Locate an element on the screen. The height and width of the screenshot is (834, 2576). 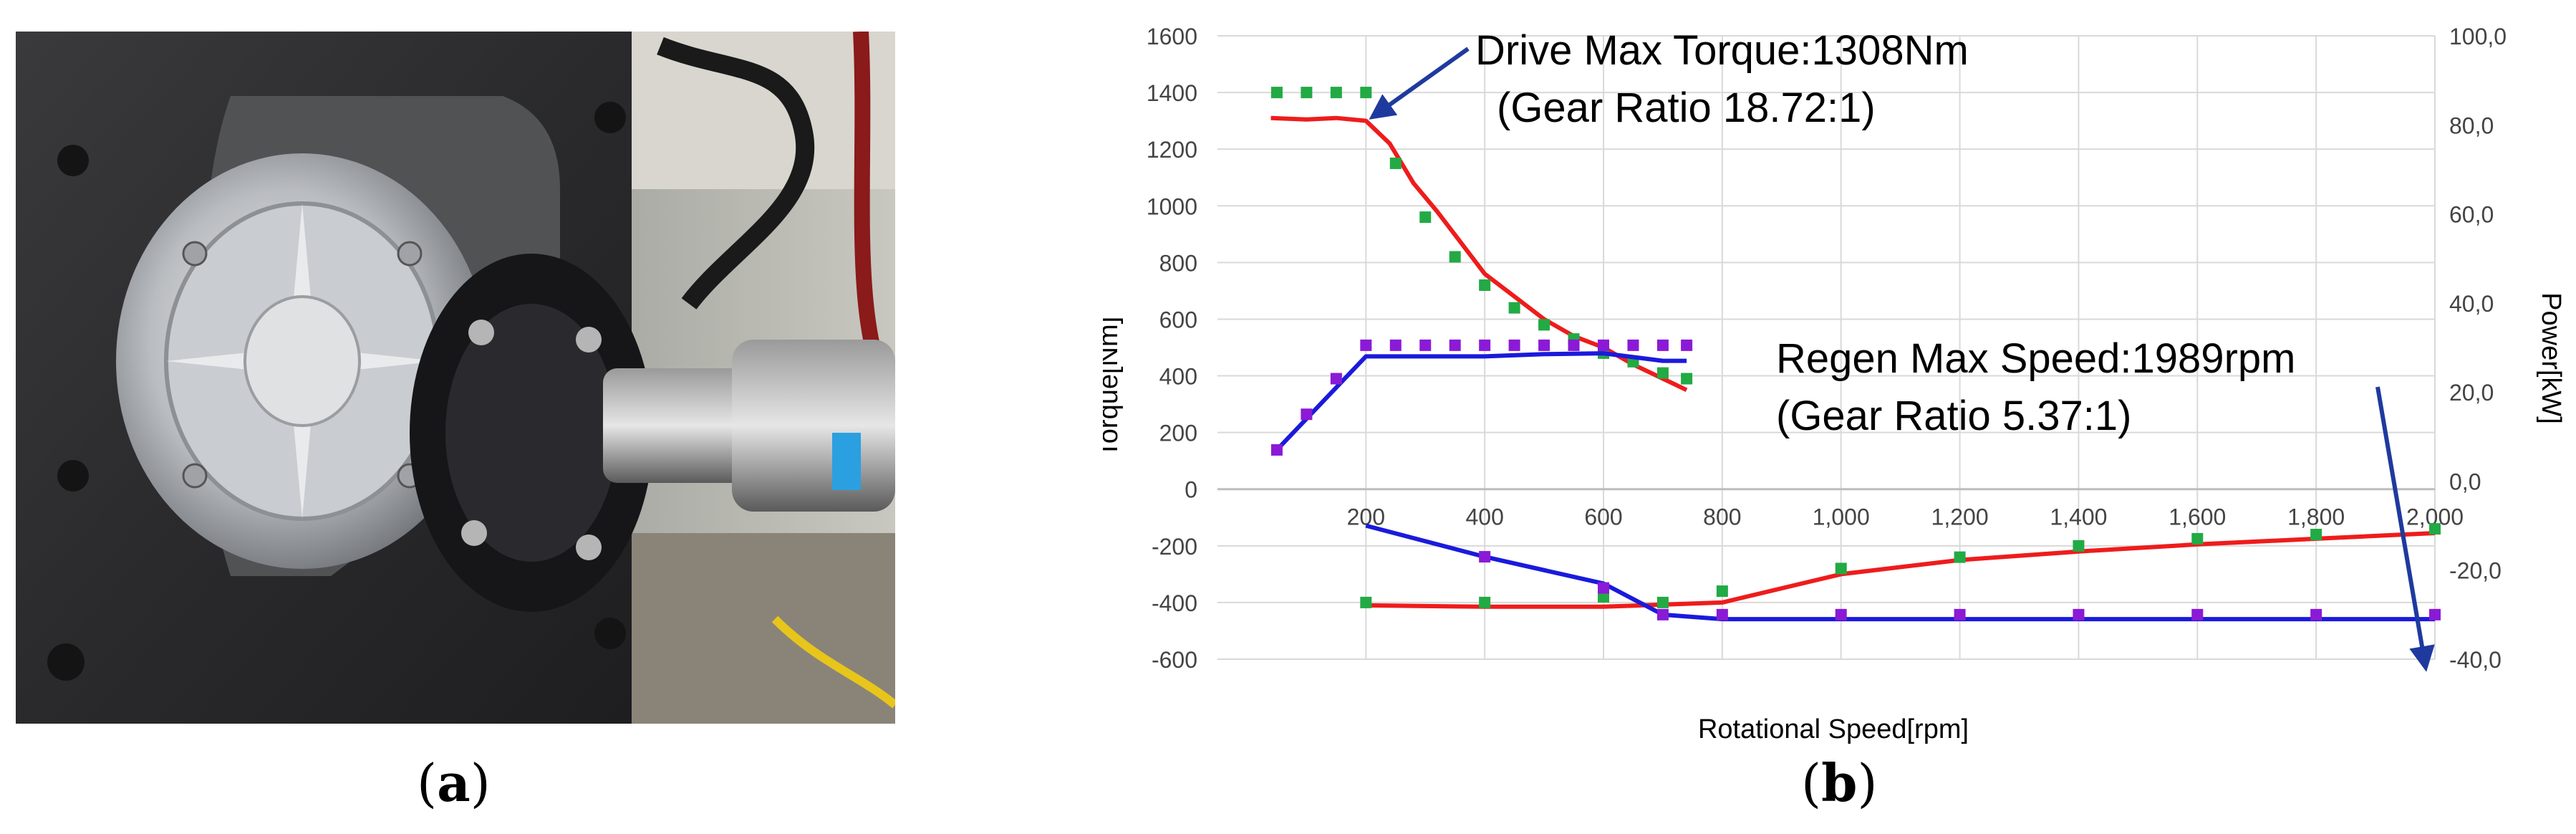
caption-a: (a) is located at coordinates (454, 782).